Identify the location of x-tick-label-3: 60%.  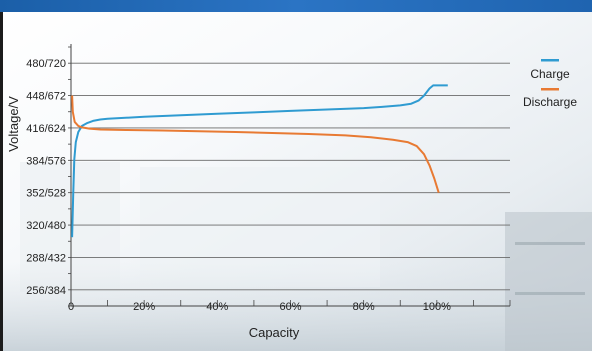
(290, 307).